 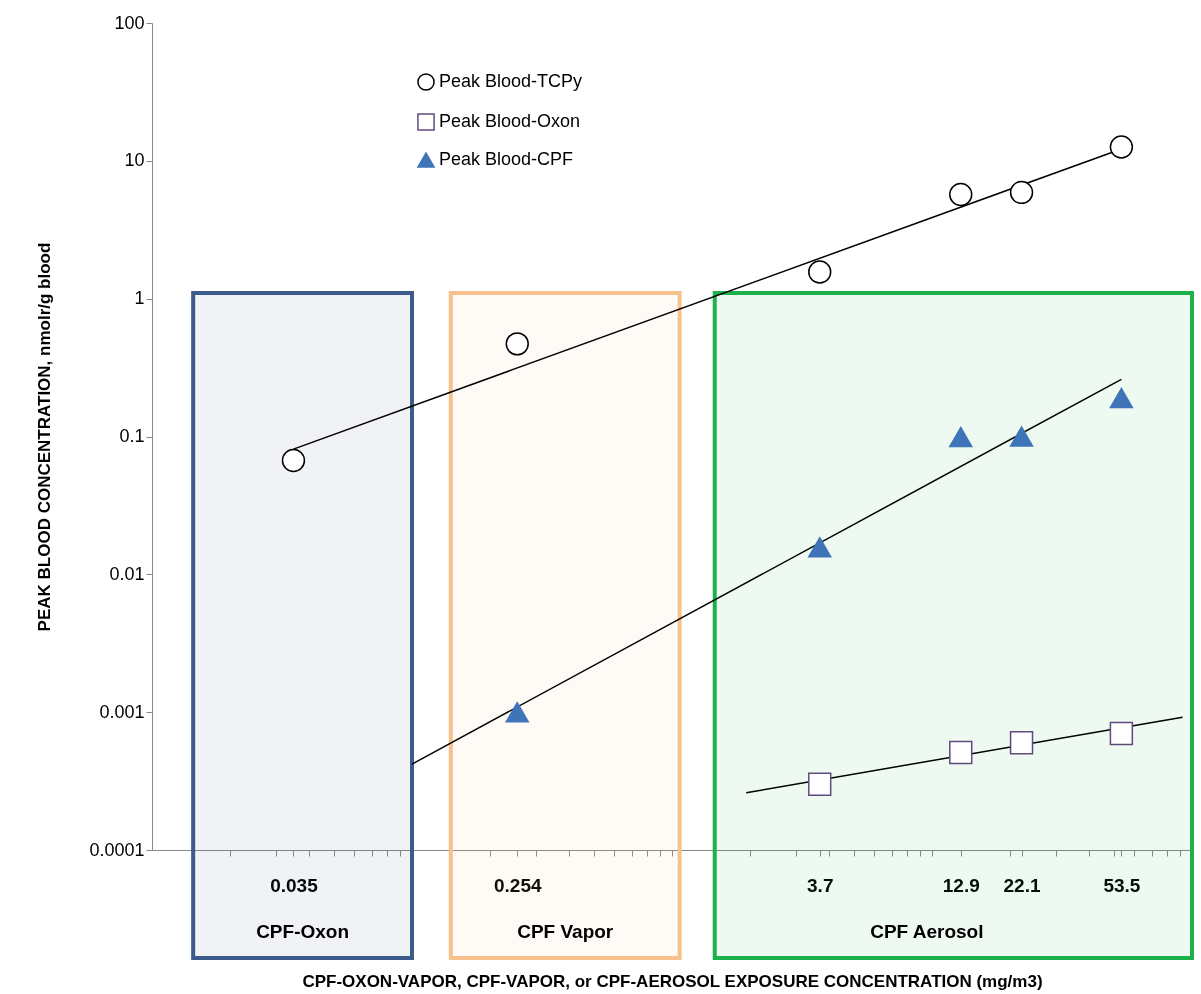 What do you see at coordinates (132, 436) in the screenshot?
I see `y-tick-label: 0.1` at bounding box center [132, 436].